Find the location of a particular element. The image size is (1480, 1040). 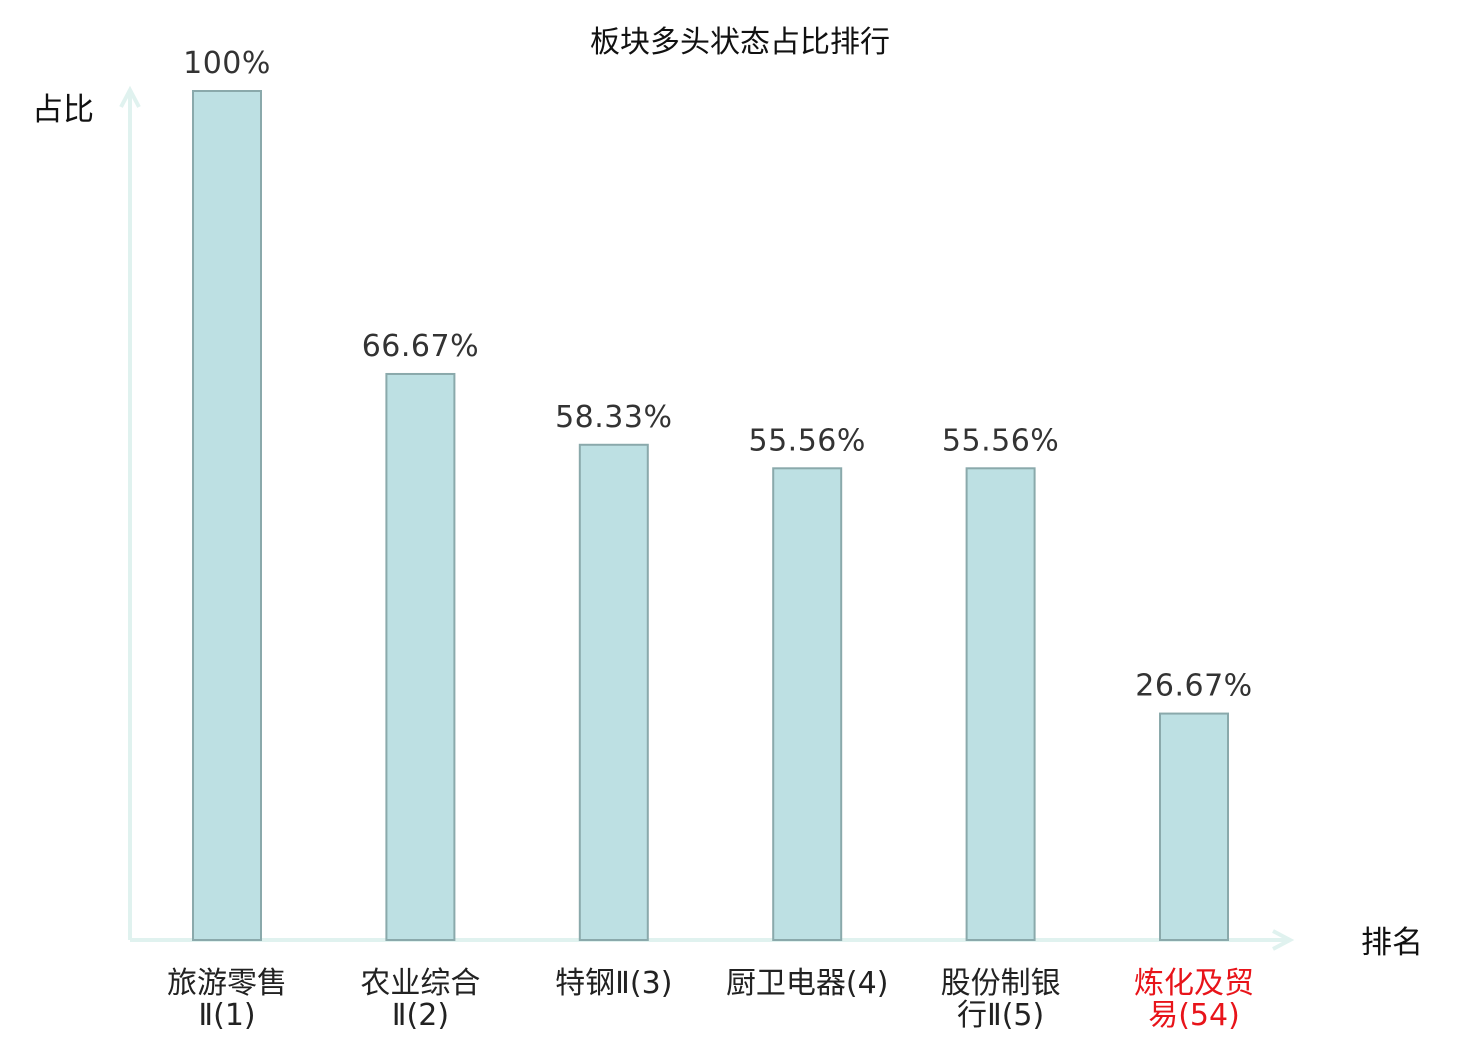

x-axis-arrowhead is located at coordinates (1283, 940).